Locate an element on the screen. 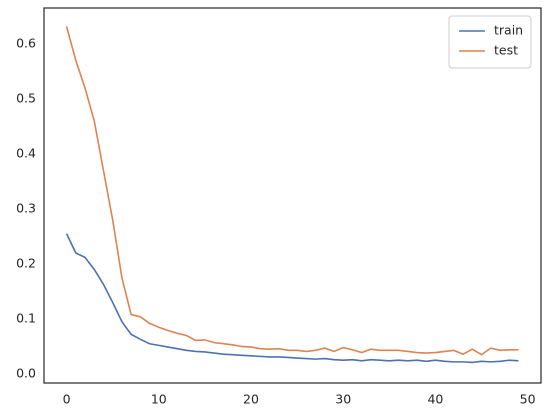 The image size is (550, 416). x-tick-label: 50 is located at coordinates (528, 399).